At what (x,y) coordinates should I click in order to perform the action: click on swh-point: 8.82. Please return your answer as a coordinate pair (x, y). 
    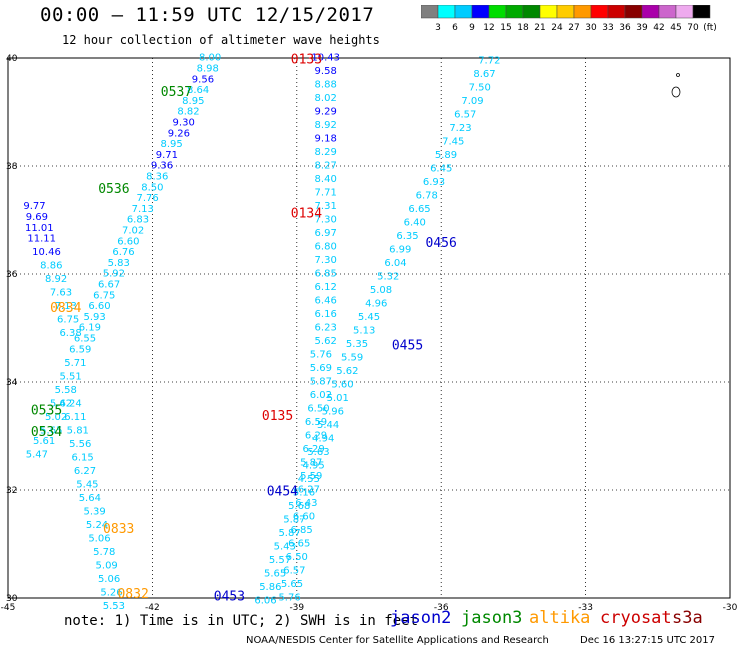
    Looking at the image, I should click on (188, 112).